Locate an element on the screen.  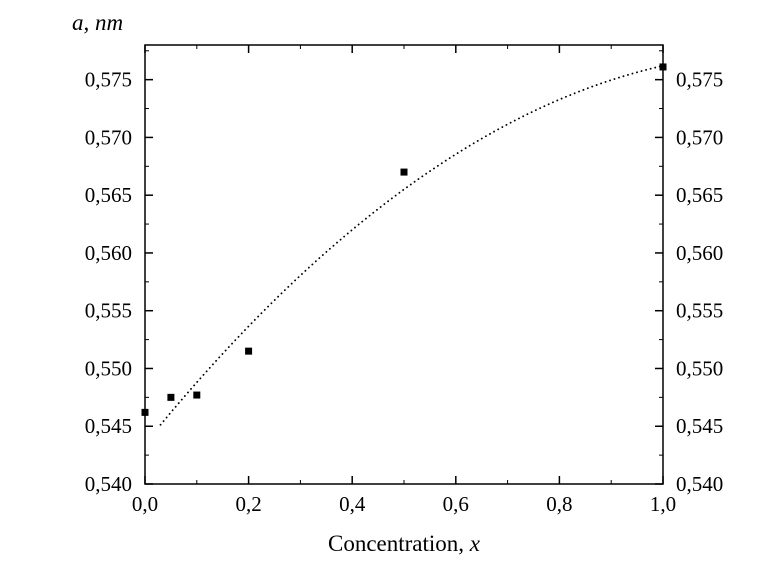
y-tick-label-right: 0,560 is located at coordinates (699, 253).